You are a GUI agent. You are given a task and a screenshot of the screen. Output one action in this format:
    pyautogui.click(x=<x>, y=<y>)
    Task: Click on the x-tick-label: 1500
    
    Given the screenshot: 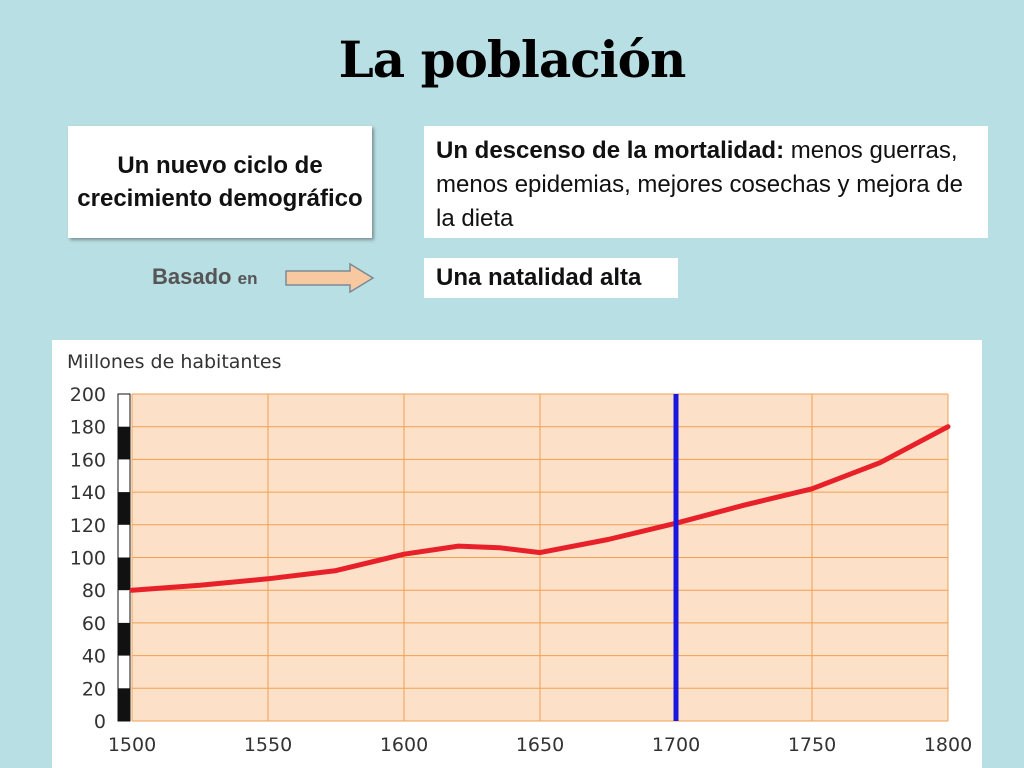 What is the action you would take?
    pyautogui.click(x=132, y=745)
    